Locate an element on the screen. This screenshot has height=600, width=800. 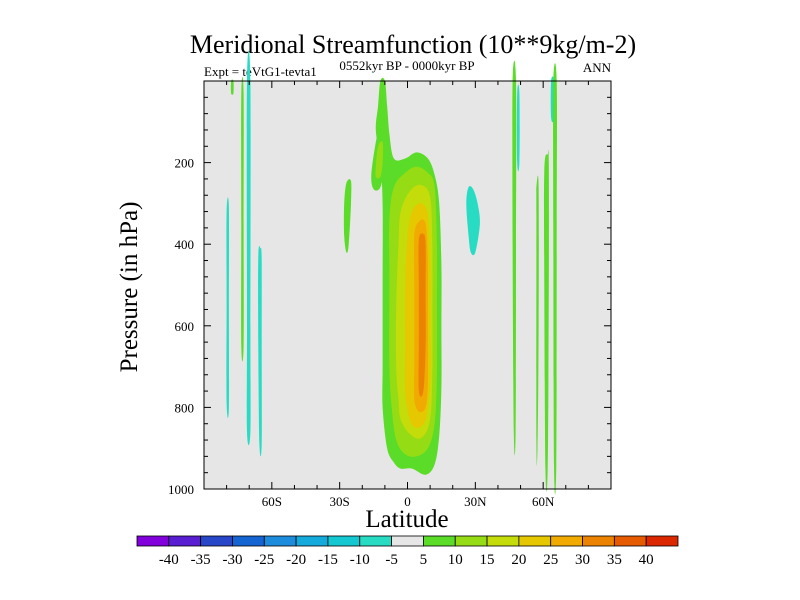
y-tick-label: 400 is located at coordinates (185, 244).